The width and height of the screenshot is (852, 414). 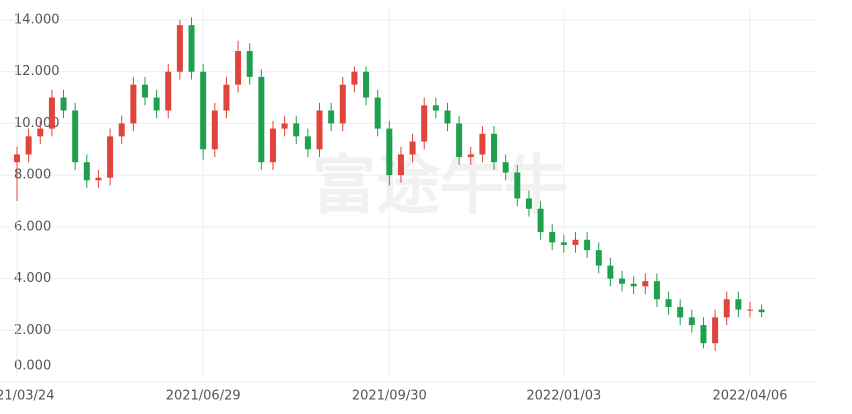 What do you see at coordinates (27, 396) in the screenshot?
I see `x-tick-label: 2021/03/24` at bounding box center [27, 396].